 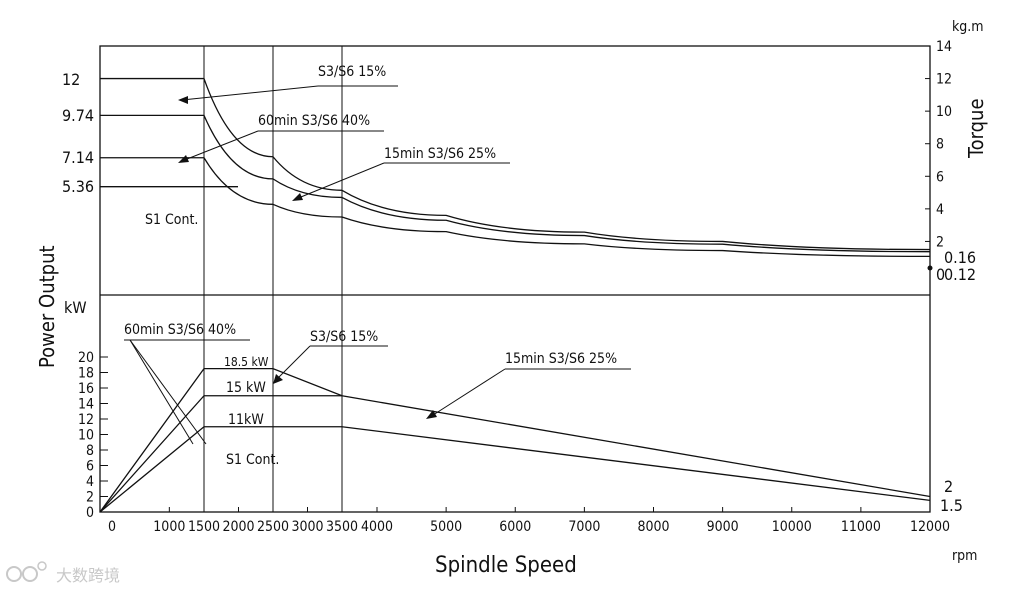 What do you see at coordinates (723, 527) in the screenshot?
I see `x-tick-label: 9000` at bounding box center [723, 527].